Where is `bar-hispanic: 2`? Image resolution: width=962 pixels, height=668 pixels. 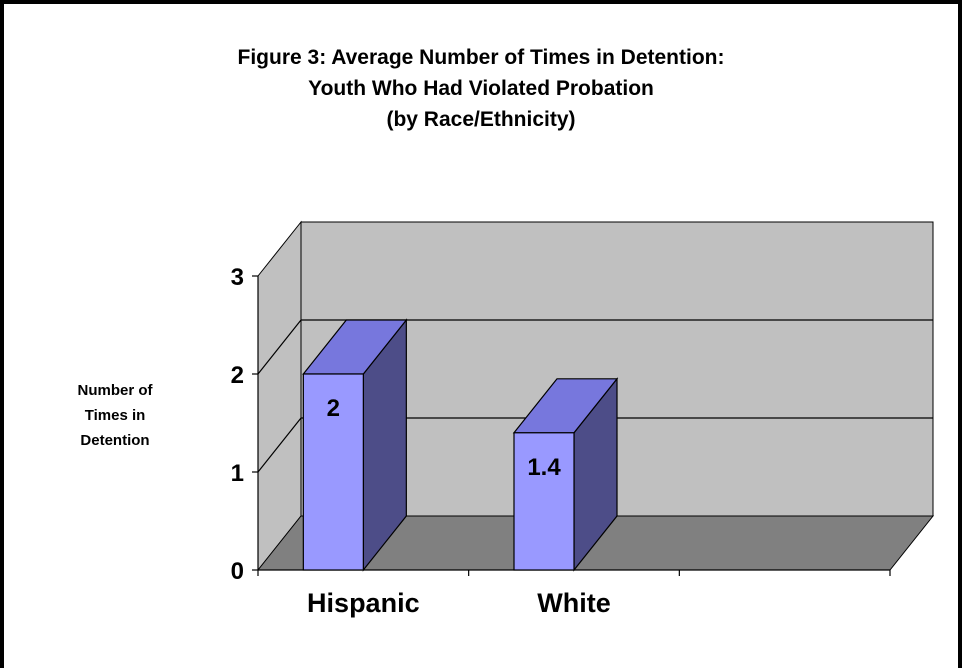 bar-hispanic: 2 is located at coordinates (355, 445).